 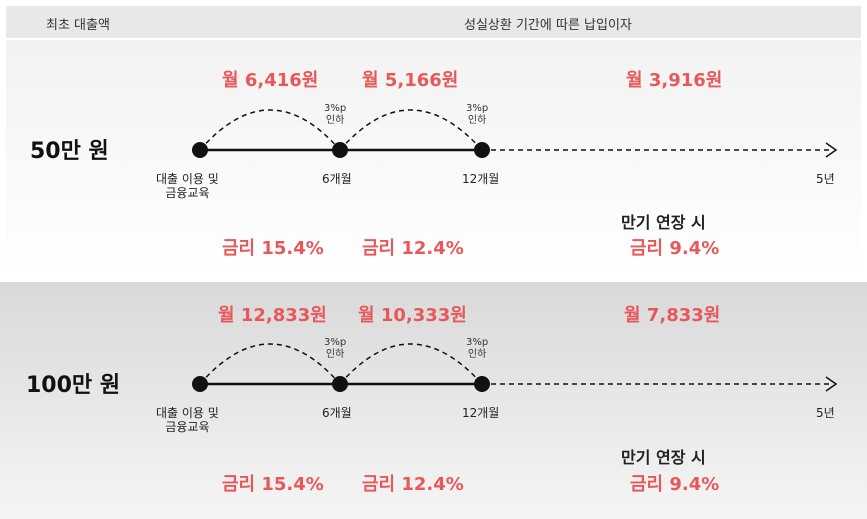 What do you see at coordinates (674, 80) in the screenshot?
I see `monthly-interest: 월 3,916원` at bounding box center [674, 80].